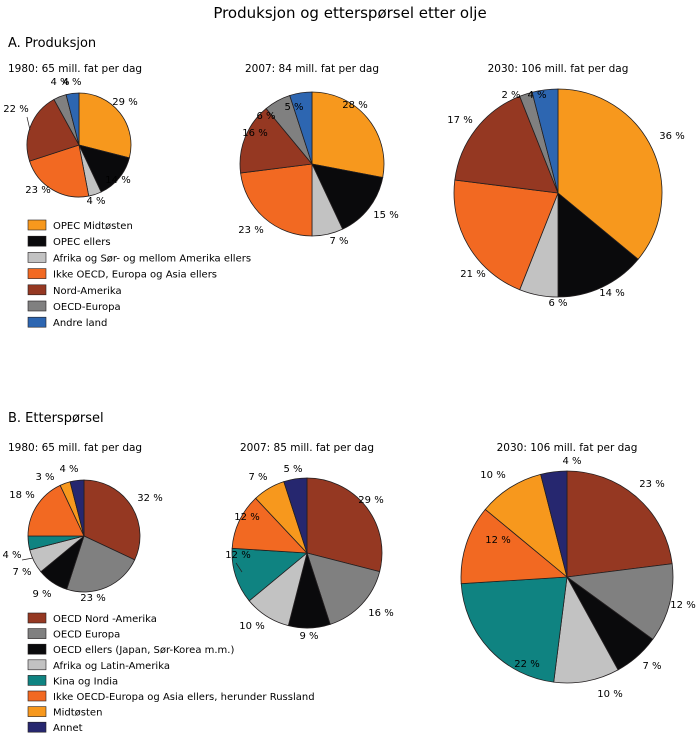 This screenshot has height=747, width=700. What do you see at coordinates (87, 307) in the screenshot?
I see `legend-label: OECD-Europa` at bounding box center [87, 307].